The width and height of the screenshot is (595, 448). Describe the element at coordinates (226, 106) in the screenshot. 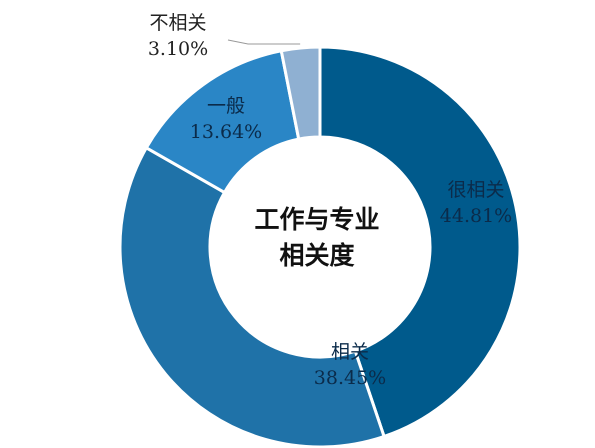

I see `slice-label-name-average: 一般` at that location.